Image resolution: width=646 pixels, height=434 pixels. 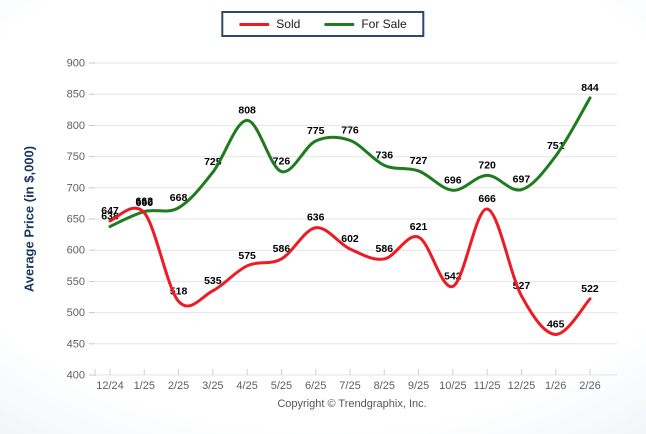 What do you see at coordinates (350, 130) in the screenshot?
I see `svg-text: 776` at bounding box center [350, 130].